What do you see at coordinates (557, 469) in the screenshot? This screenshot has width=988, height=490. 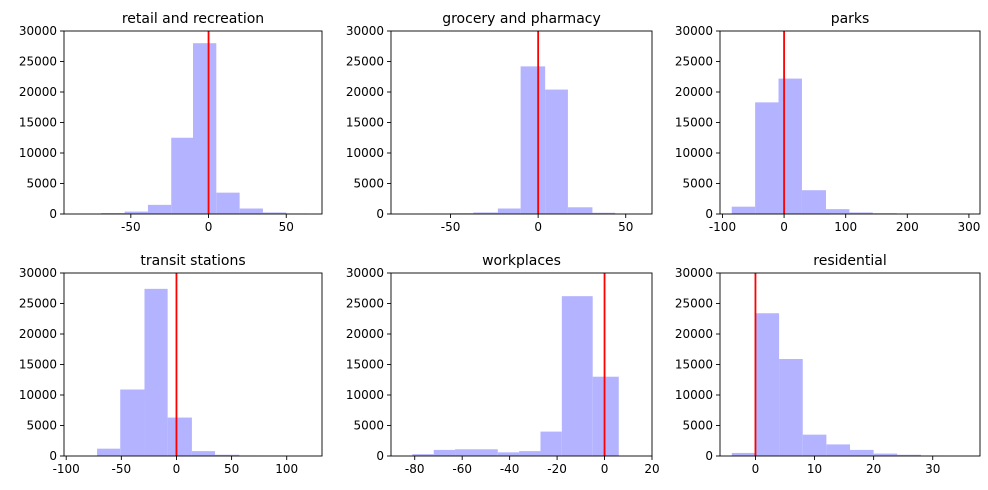 I see `x-tick-label: -20` at bounding box center [557, 469].